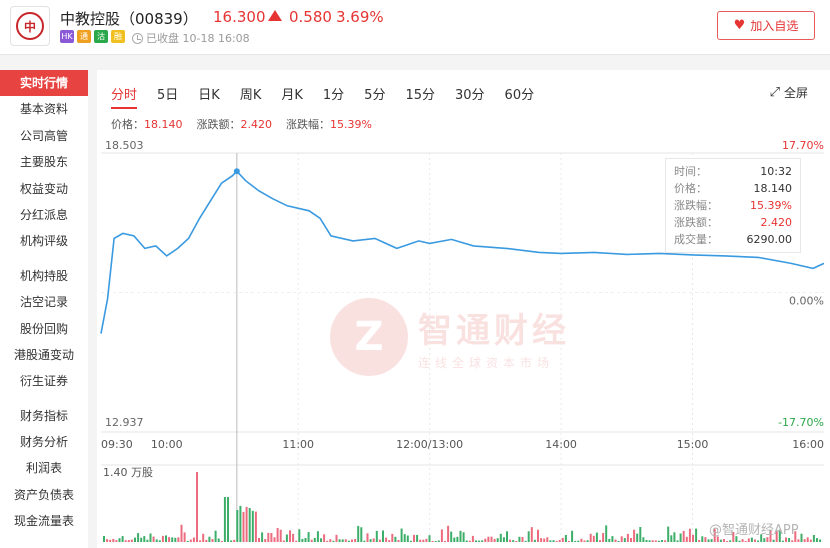 The image size is (830, 548). Describe the element at coordinates (43, 521) in the screenshot. I see `sidebar-item-cash-flow: 现金流量表` at that location.